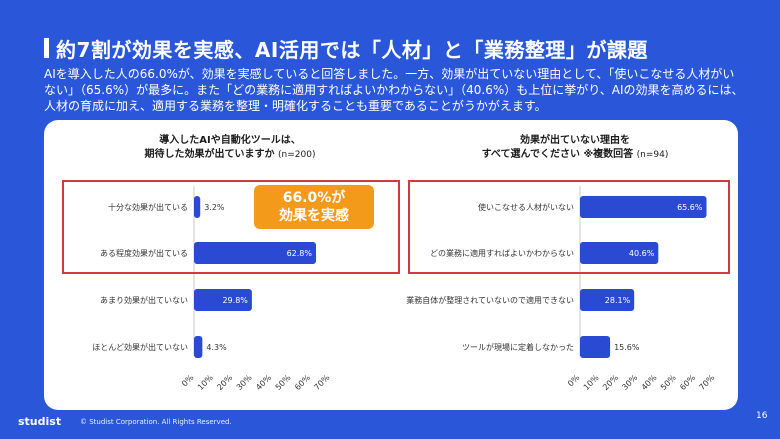 The width and height of the screenshot is (780, 439). Describe the element at coordinates (297, 155) in the screenshot. I see `left-chart-n: (n=200)` at that location.